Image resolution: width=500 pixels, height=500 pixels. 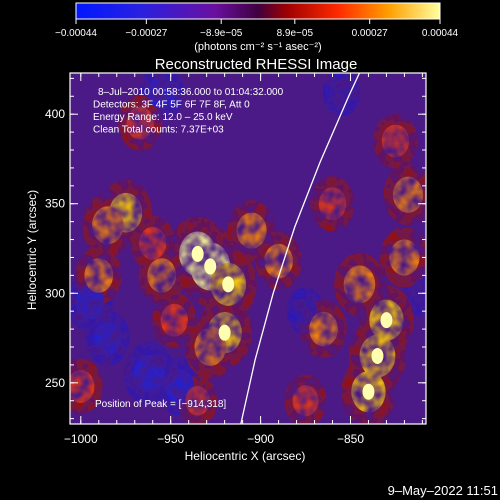 What do you see at coordinates (160, 404) in the screenshot?
I see `peak-position-label: Position of Peak = [−914,318]` at bounding box center [160, 404].